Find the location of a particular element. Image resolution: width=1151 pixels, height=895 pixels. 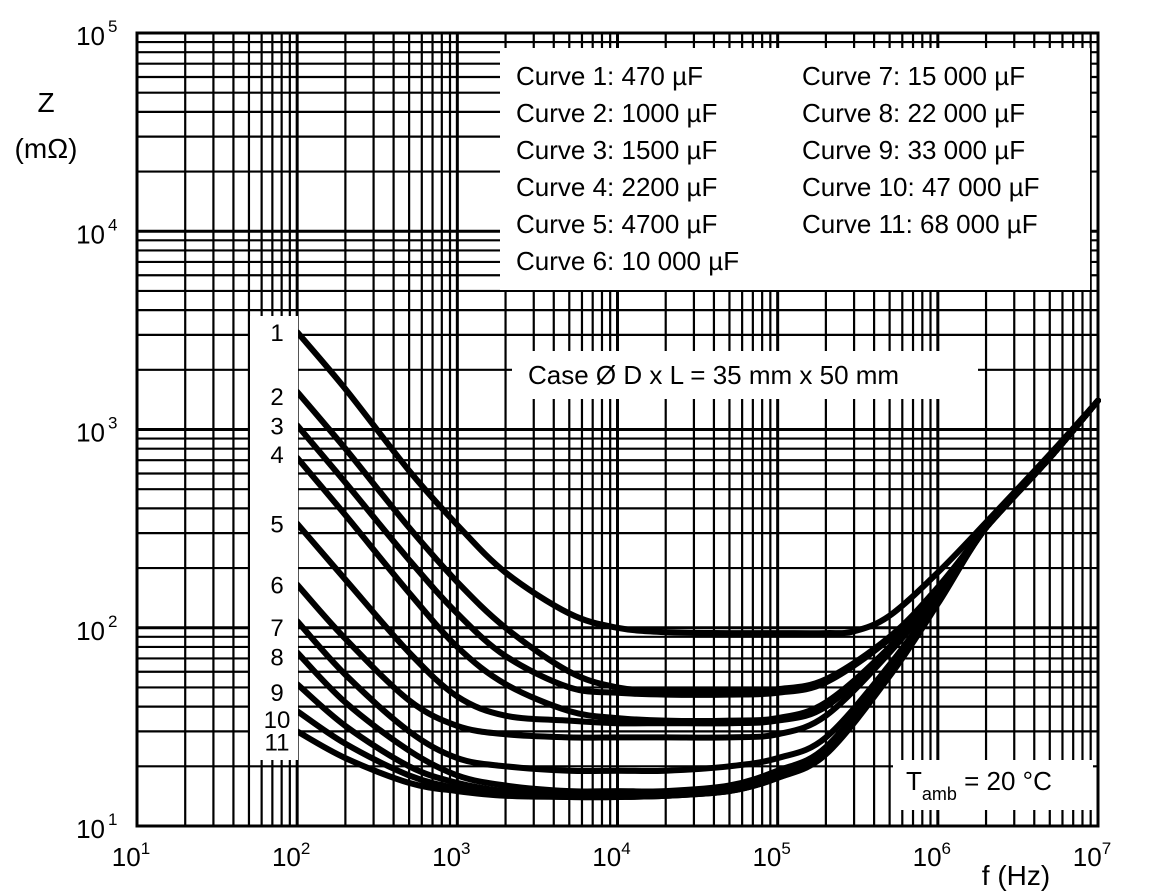

legend-entry: Curve 1: 470 µF is located at coordinates (609, 76).